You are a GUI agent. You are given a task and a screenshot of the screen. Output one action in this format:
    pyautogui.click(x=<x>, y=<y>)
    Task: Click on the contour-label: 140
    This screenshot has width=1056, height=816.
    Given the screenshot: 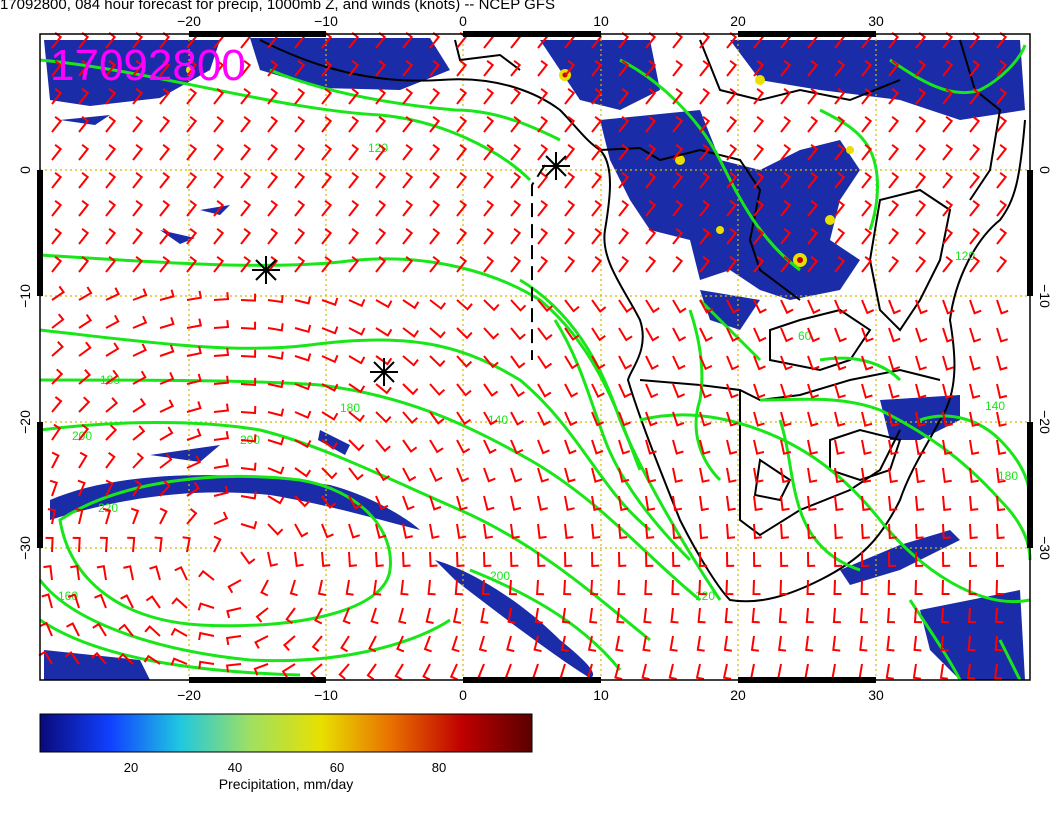 What is the action you would take?
    pyautogui.click(x=995, y=406)
    